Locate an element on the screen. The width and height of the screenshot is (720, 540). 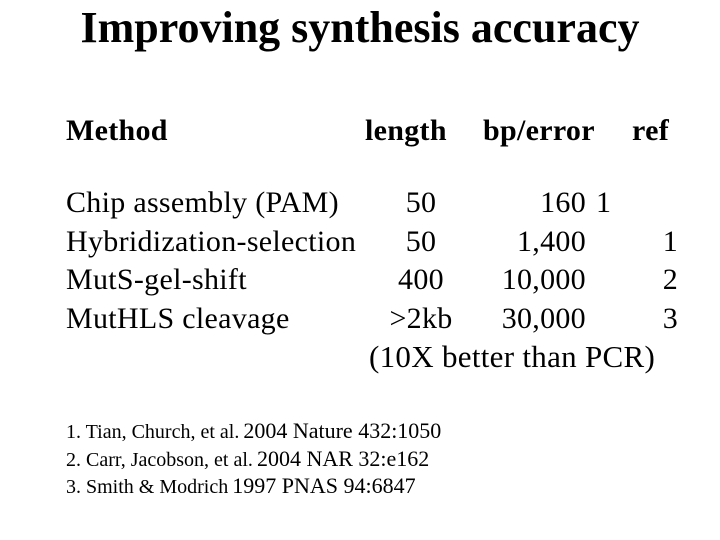
table-header-row: Method length bp/error ref is located at coordinates (381, 131).